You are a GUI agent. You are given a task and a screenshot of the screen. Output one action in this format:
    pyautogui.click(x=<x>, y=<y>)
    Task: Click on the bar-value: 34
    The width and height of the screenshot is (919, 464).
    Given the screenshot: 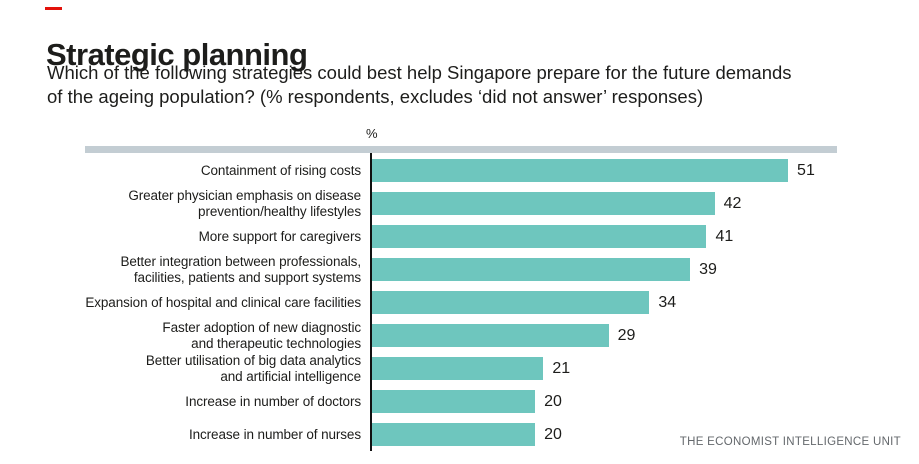 What is the action you would take?
    pyautogui.click(x=667, y=302)
    